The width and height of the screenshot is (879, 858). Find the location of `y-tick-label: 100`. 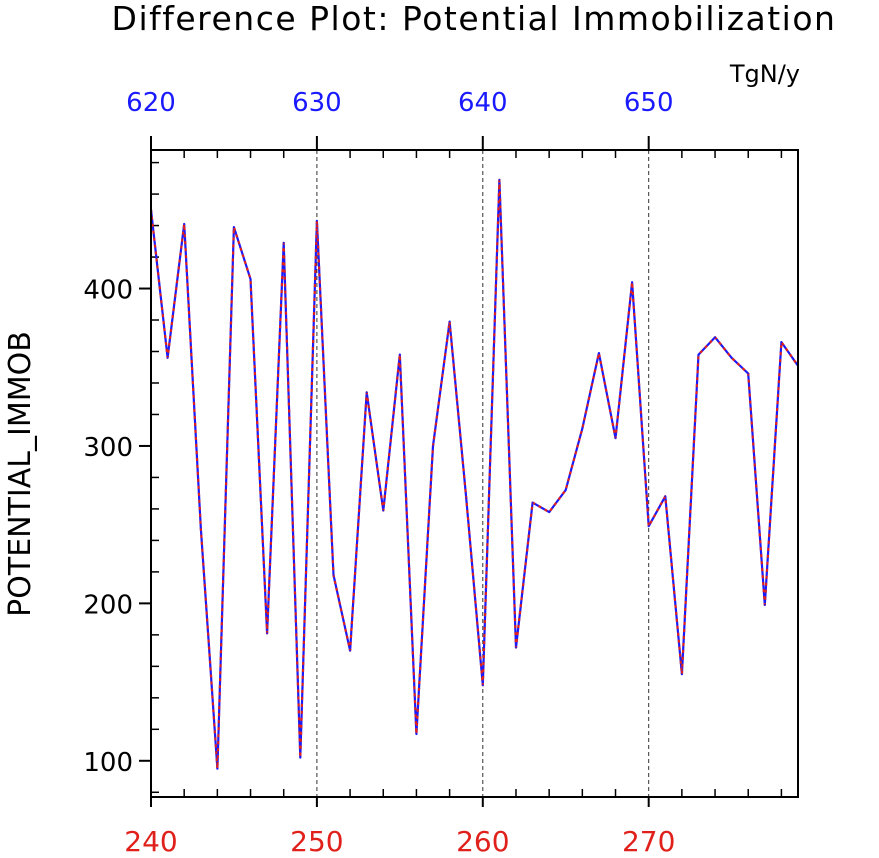

y-tick-label: 100 is located at coordinates (108, 763).